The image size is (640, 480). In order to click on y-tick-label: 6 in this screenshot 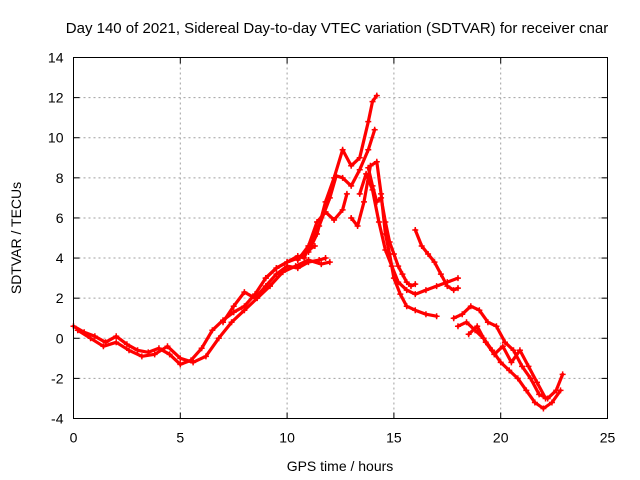, I will do `click(60, 218)`.